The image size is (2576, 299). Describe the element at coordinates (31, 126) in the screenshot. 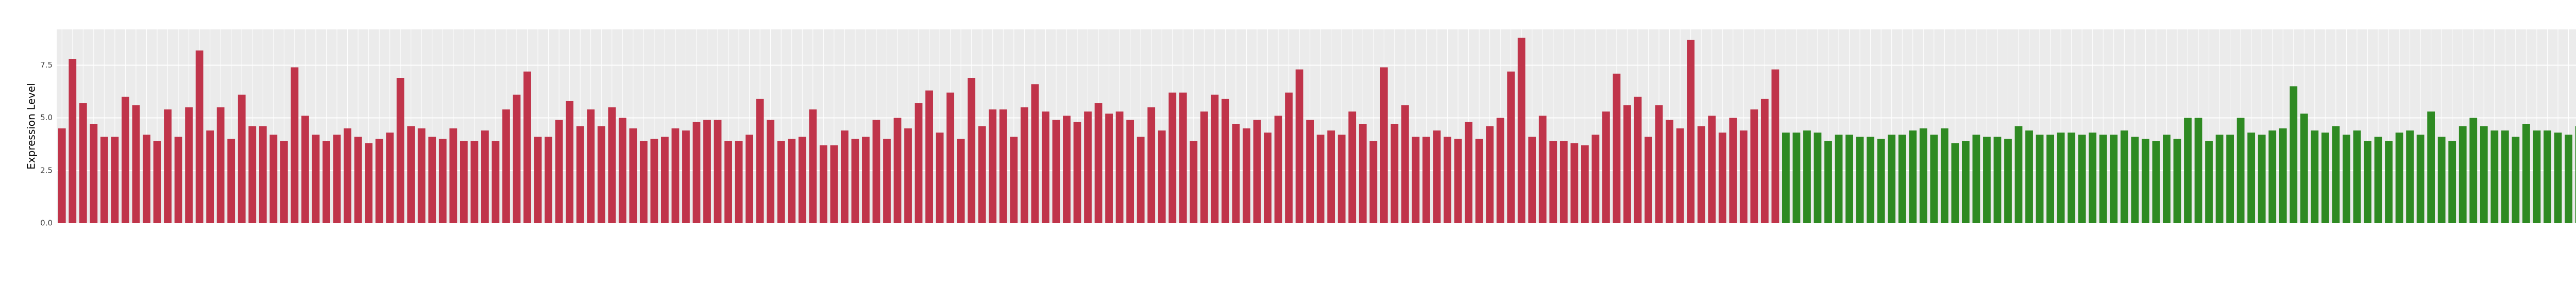

I see `y-axis-title: Expression Level` at that location.